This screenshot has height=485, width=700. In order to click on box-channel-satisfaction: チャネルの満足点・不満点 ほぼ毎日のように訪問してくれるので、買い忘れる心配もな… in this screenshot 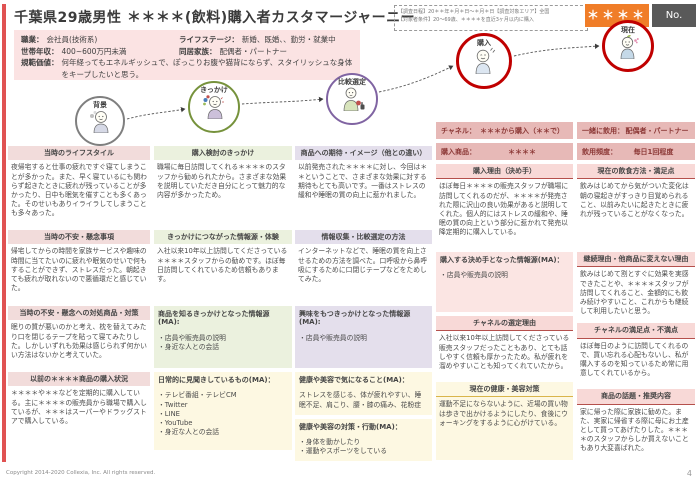, I will do `click(636, 354)`.